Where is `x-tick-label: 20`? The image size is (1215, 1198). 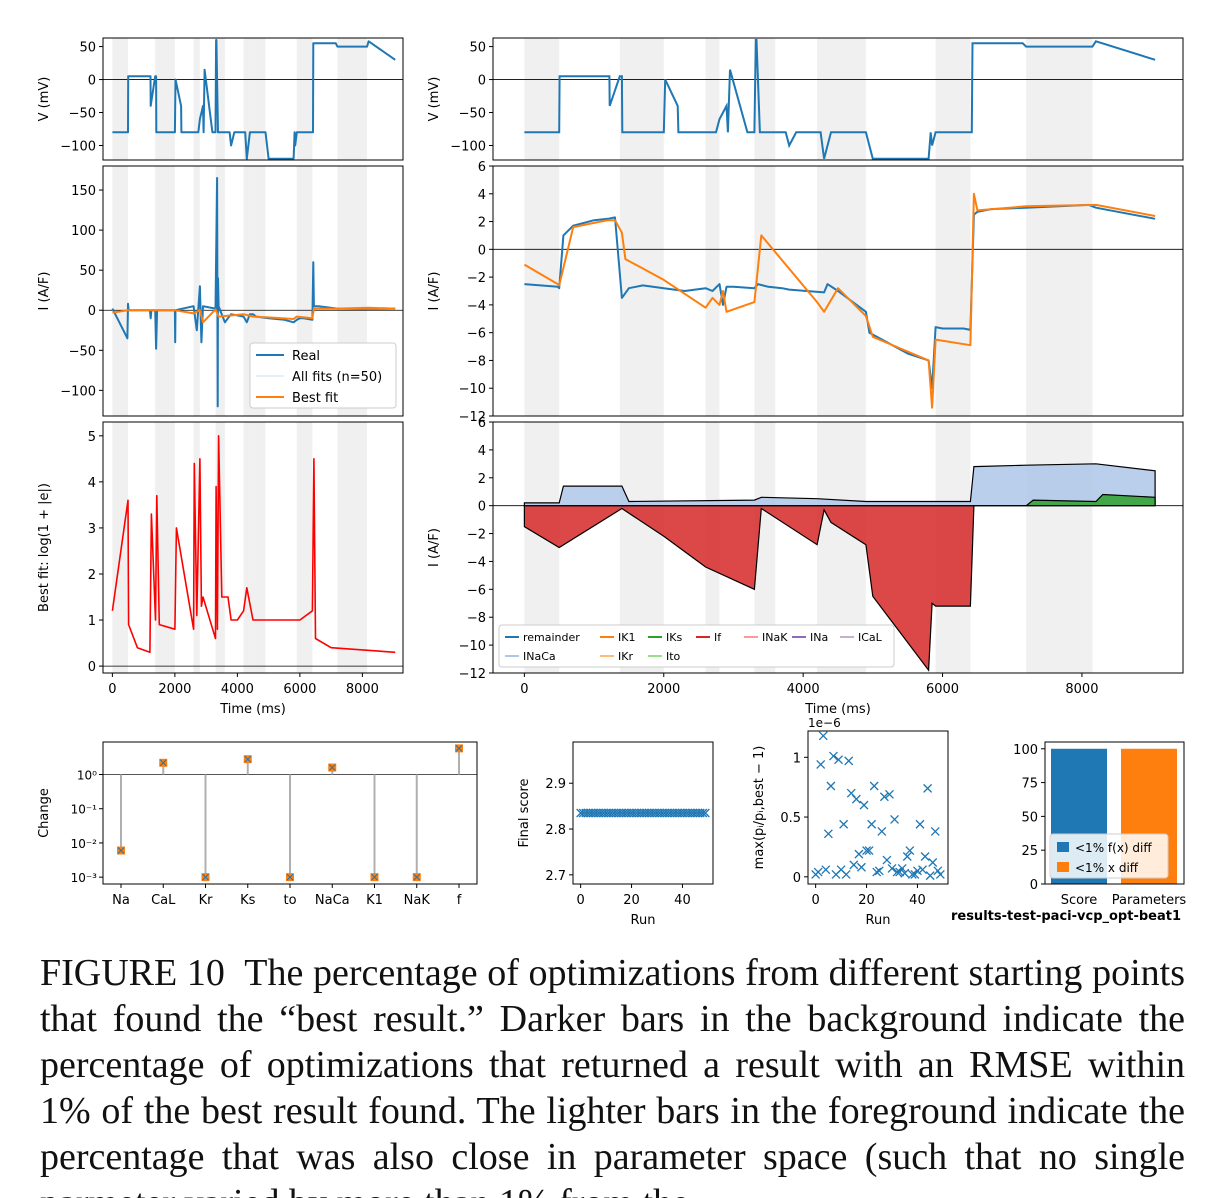 x-tick-label: 20 is located at coordinates (631, 900).